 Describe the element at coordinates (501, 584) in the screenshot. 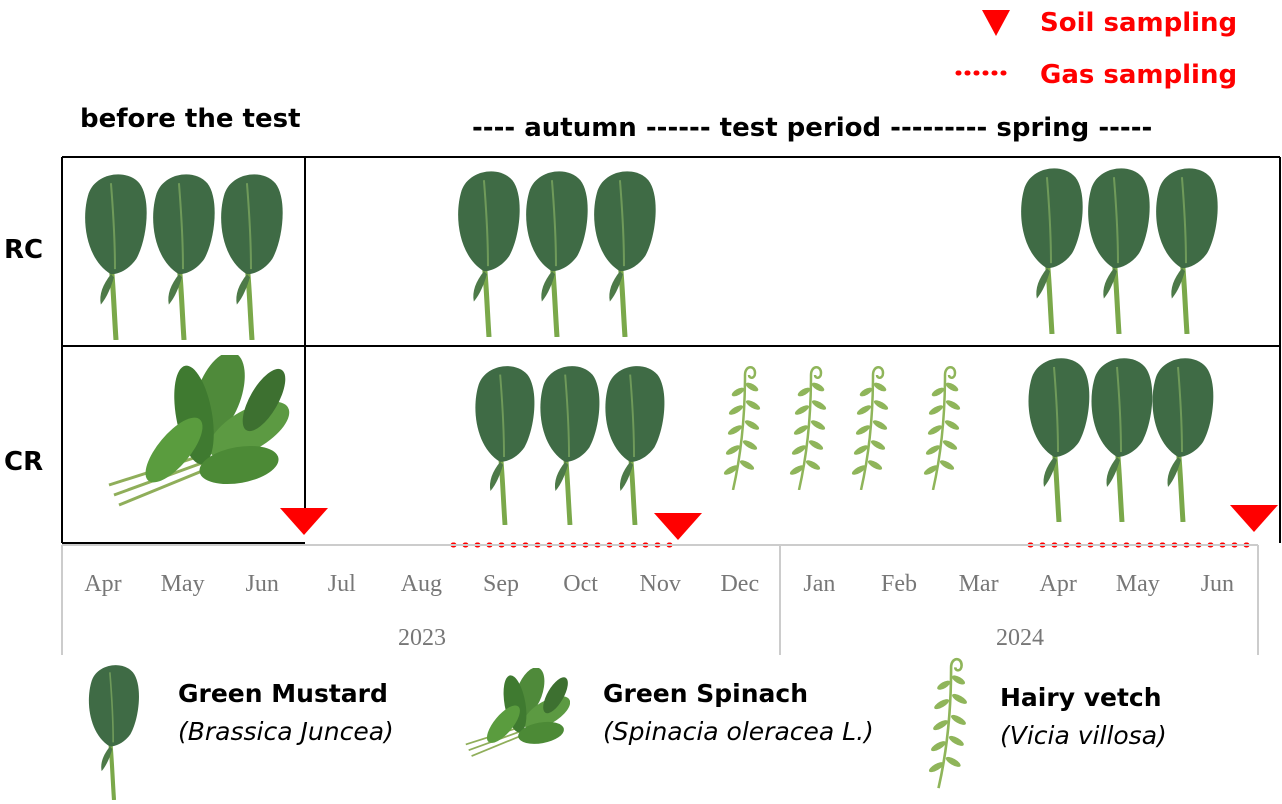

I see `month-label: Sep` at that location.